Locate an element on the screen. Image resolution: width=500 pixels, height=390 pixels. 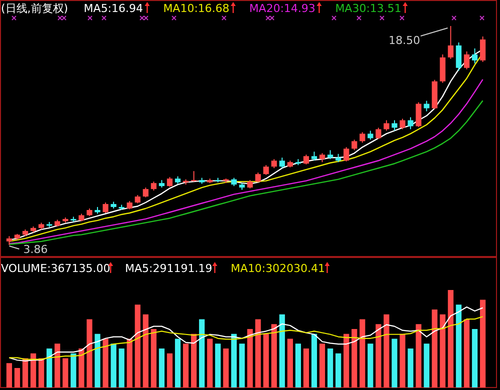
text: MA10:302030.41 is located at coordinates (278, 268).